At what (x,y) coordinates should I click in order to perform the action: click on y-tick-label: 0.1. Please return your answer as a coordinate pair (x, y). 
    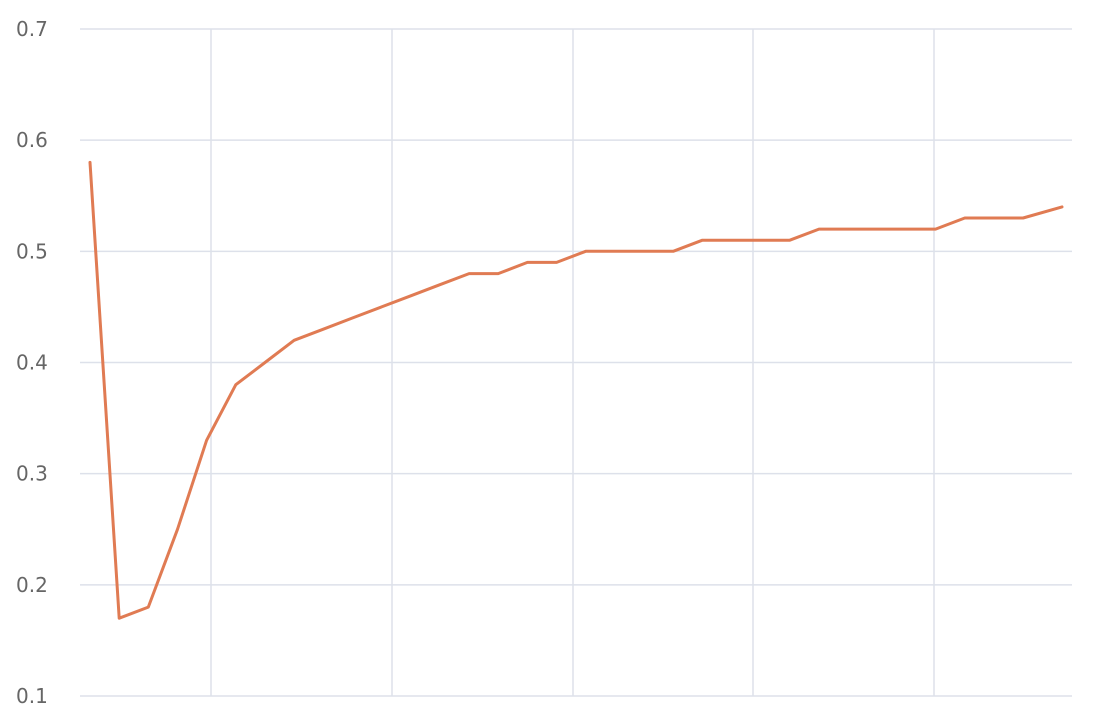
    Looking at the image, I should click on (32, 696).